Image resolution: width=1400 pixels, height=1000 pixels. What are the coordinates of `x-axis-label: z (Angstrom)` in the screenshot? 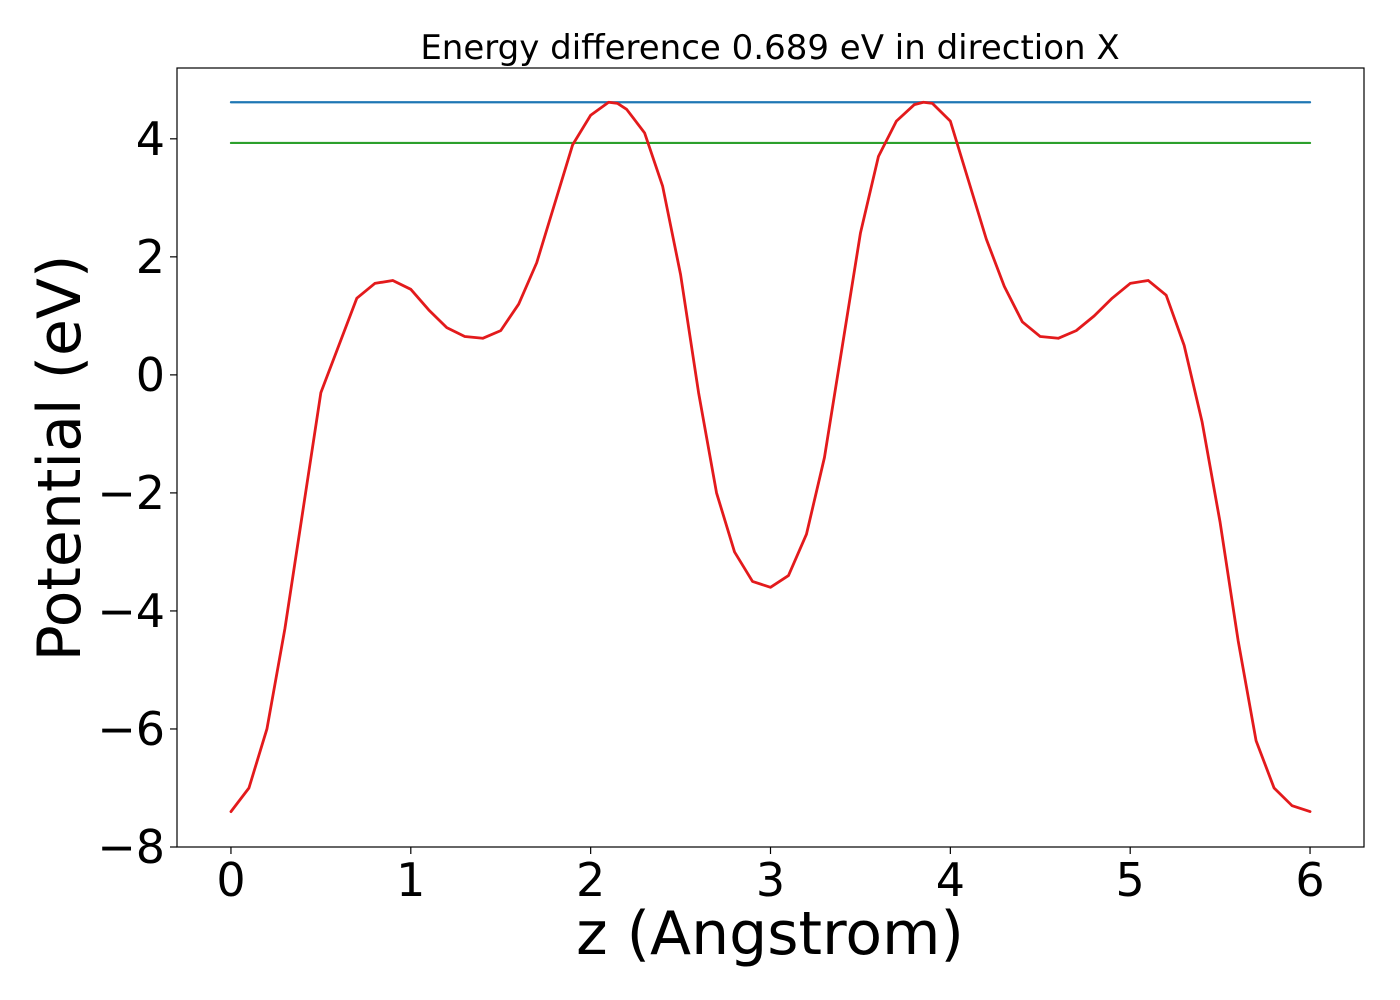 It's located at (770, 934).